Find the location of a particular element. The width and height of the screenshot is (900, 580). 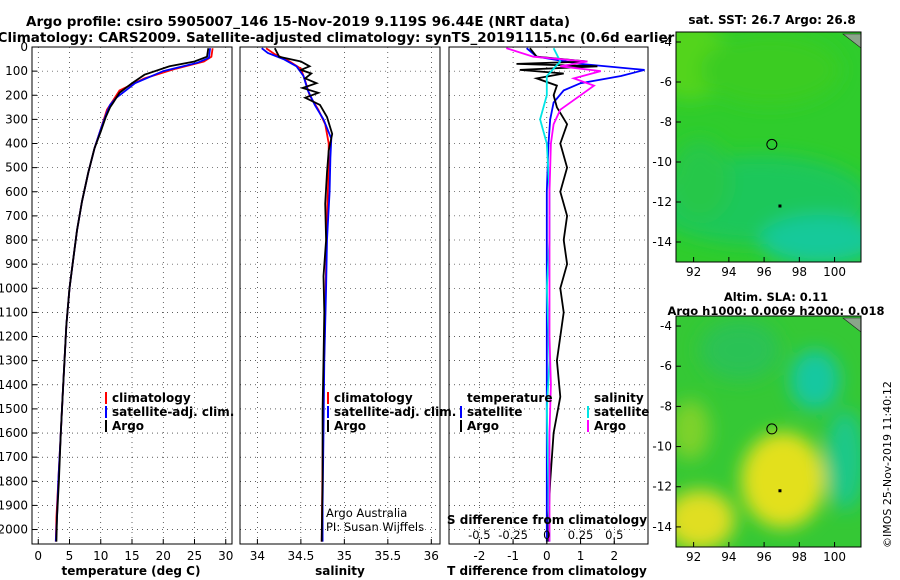

series-line-s-argo is located at coordinates (554, 294).